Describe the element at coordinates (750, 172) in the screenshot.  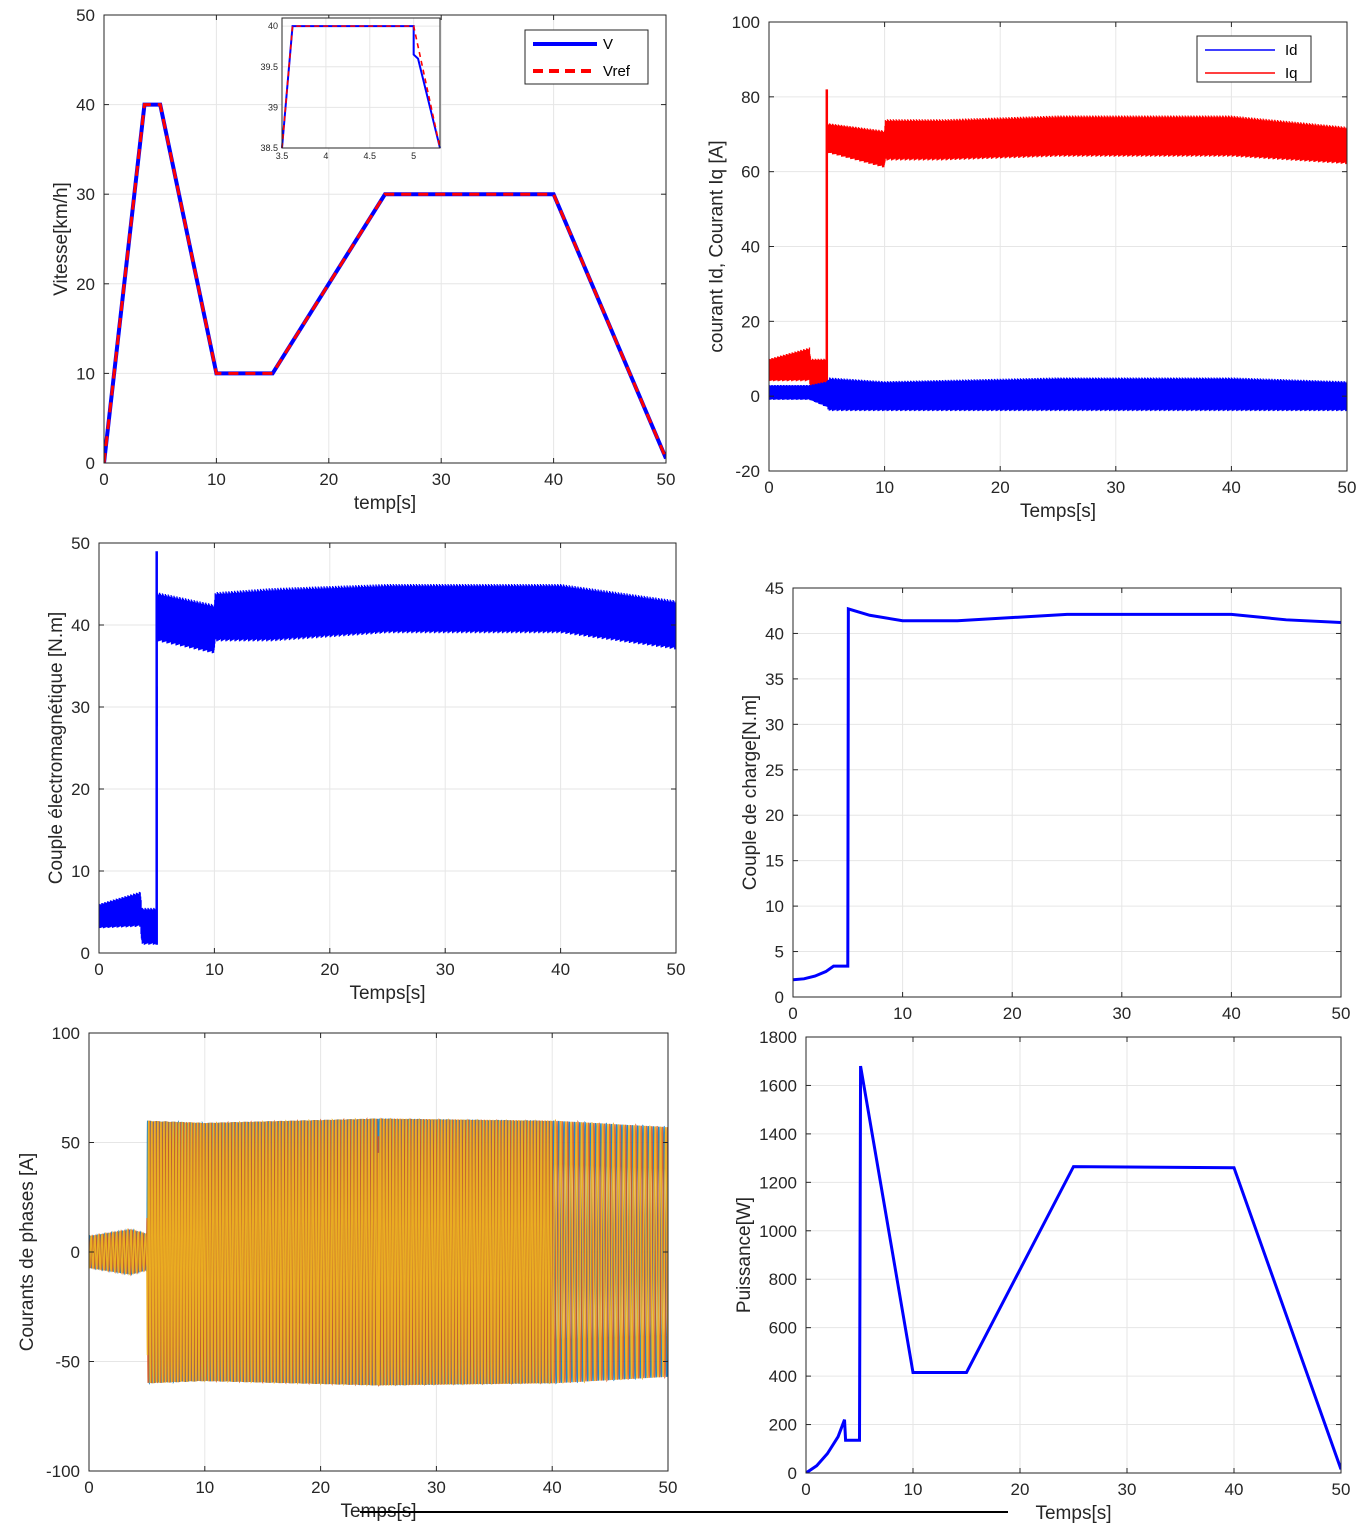
I see `y-tick-label: 60` at that location.